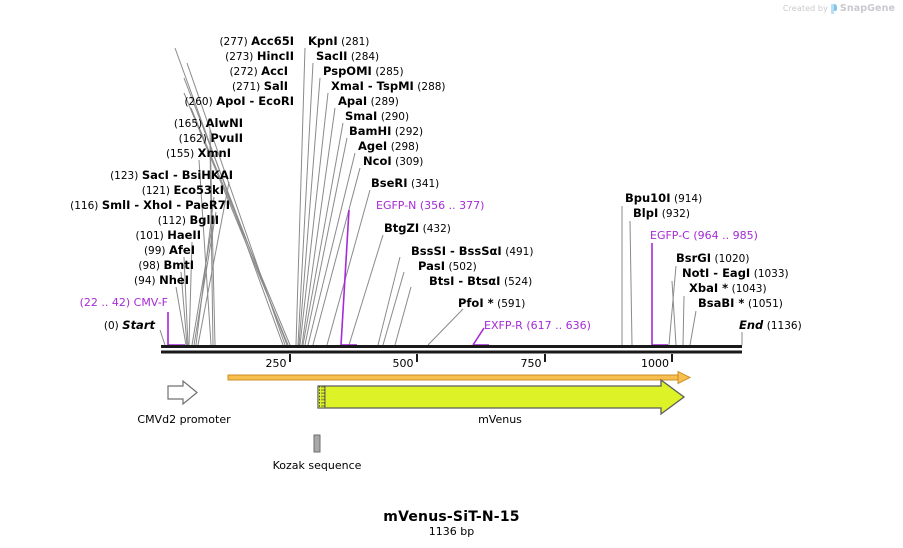  What do you see at coordinates (537, 325) in the screenshot?
I see `feature-label-exfp-r: EXFP-R (617 .. 636)` at bounding box center [537, 325].